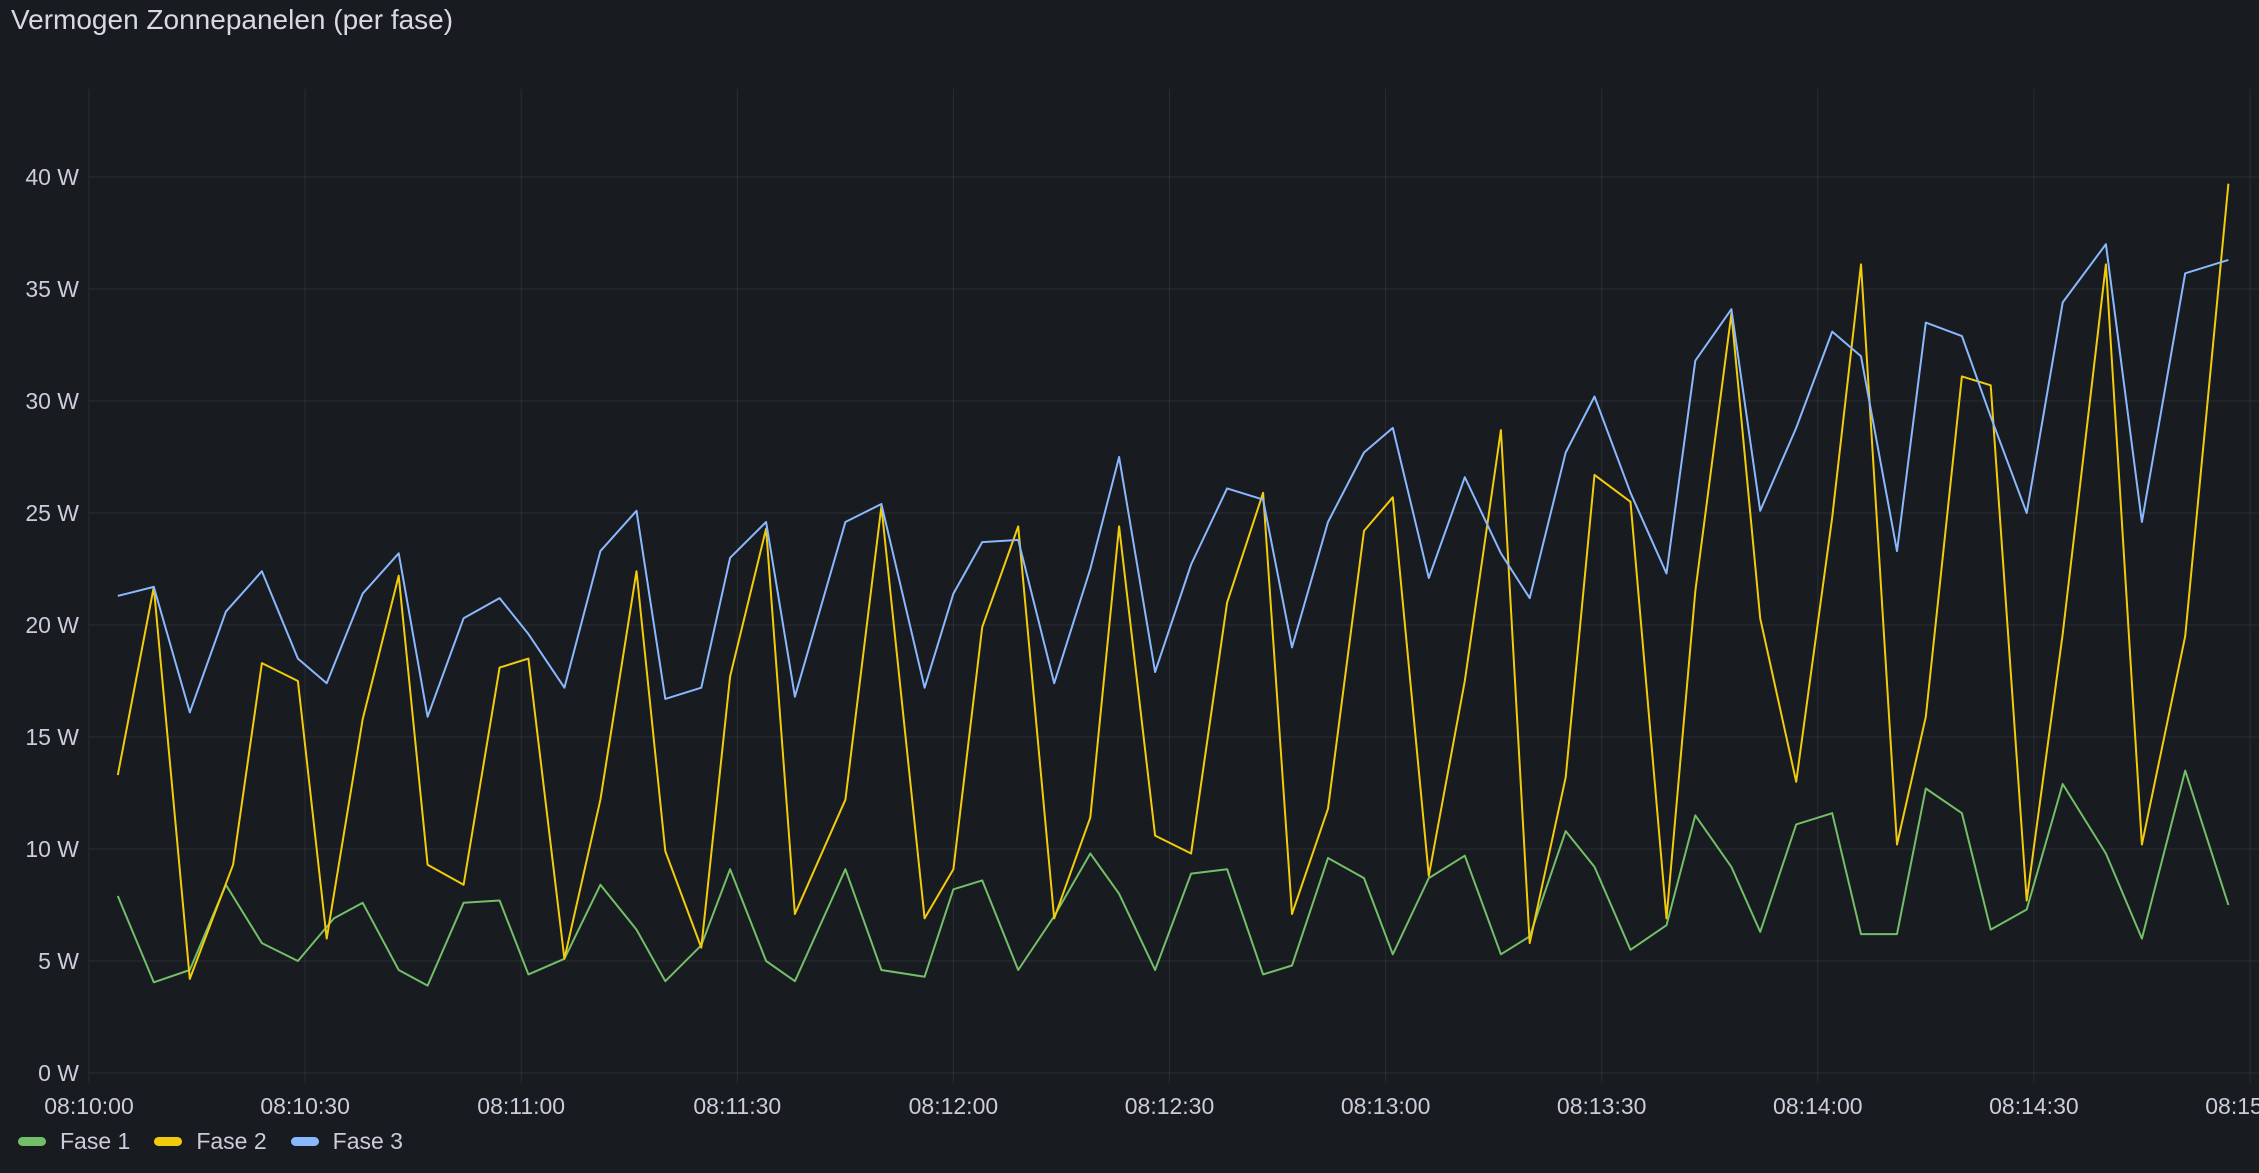  What do you see at coordinates (52, 289) in the screenshot?
I see `y-tick-label: 35 W` at bounding box center [52, 289].